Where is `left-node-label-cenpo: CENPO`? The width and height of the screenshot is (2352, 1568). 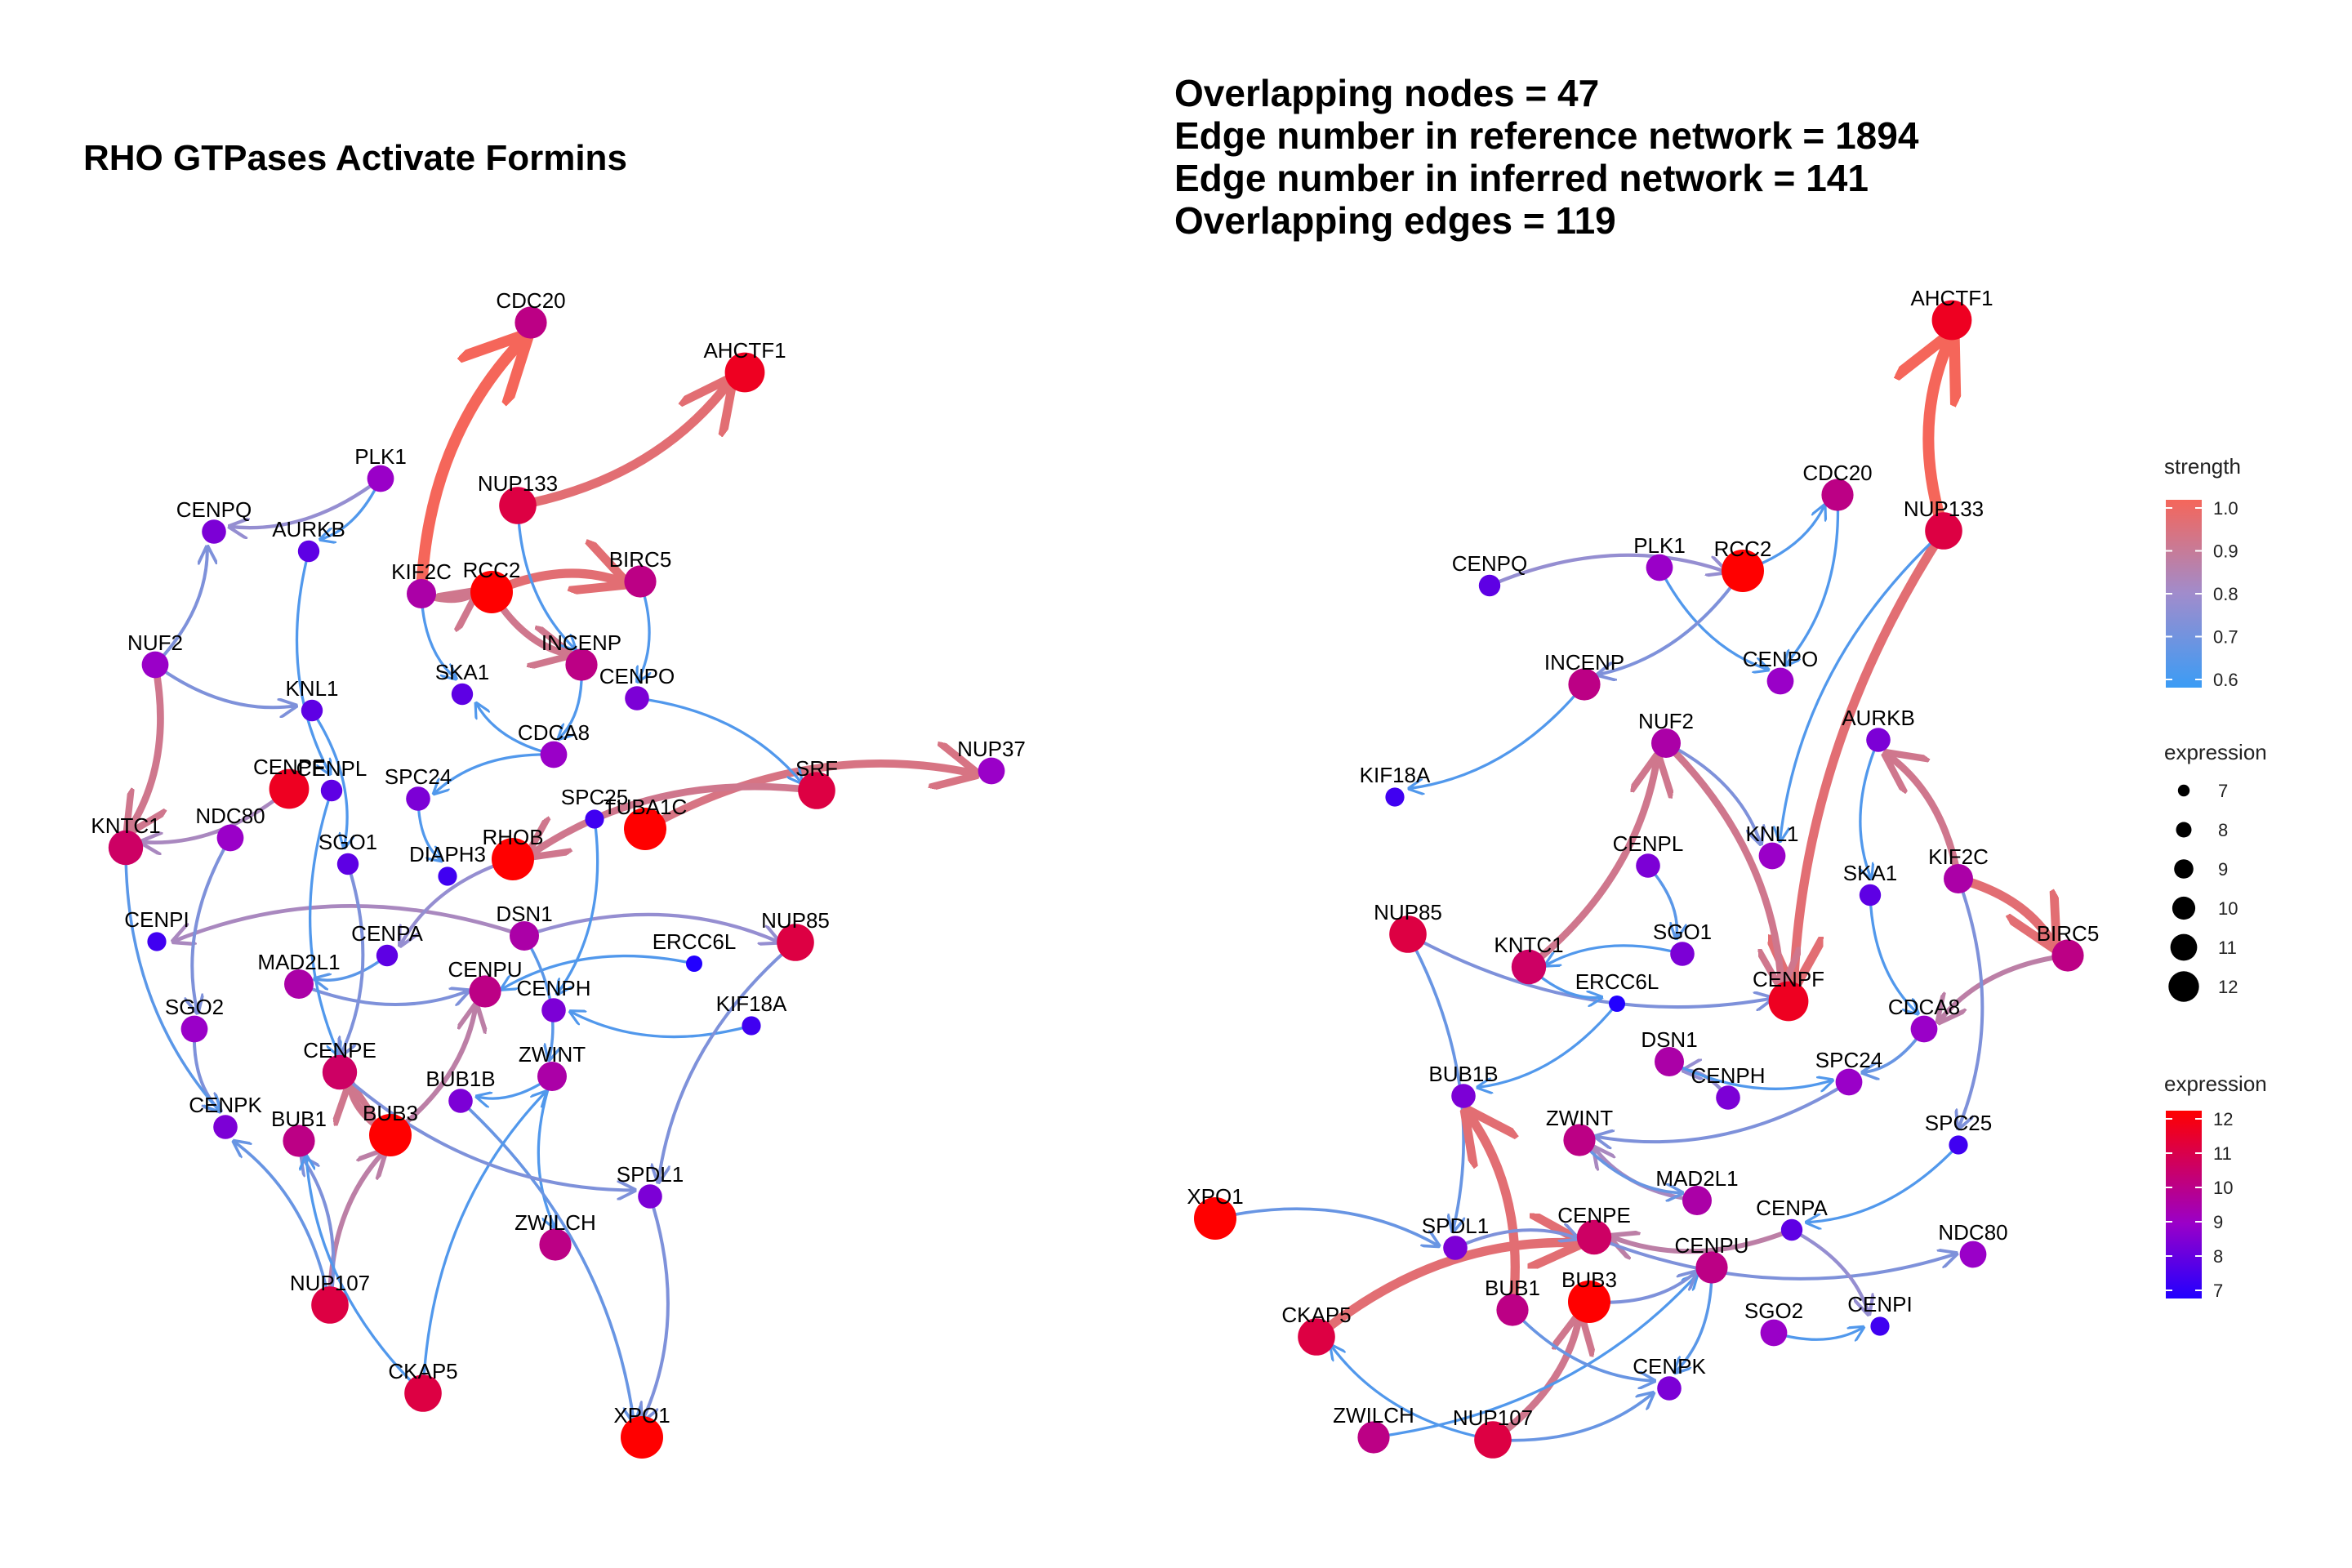 left-node-label-cenpo: CENPO is located at coordinates (637, 676).